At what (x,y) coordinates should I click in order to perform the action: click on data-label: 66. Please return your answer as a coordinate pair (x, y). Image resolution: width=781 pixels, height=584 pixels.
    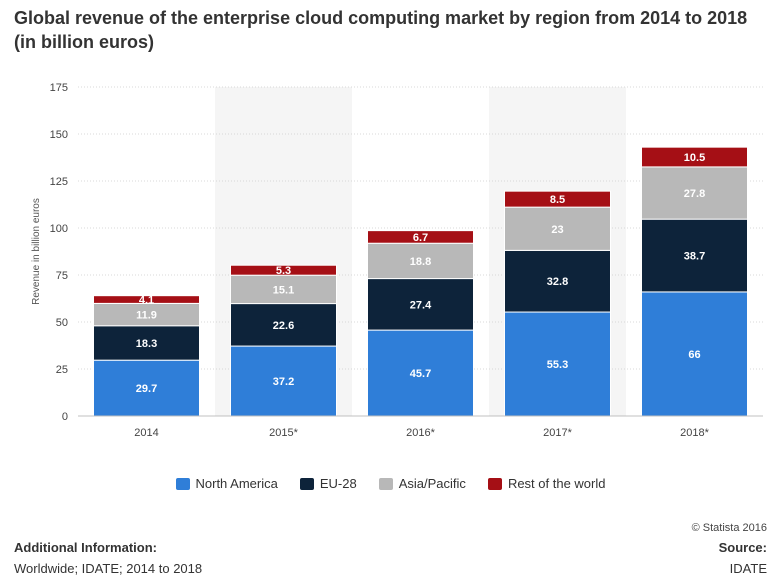
    Looking at the image, I should click on (694, 355).